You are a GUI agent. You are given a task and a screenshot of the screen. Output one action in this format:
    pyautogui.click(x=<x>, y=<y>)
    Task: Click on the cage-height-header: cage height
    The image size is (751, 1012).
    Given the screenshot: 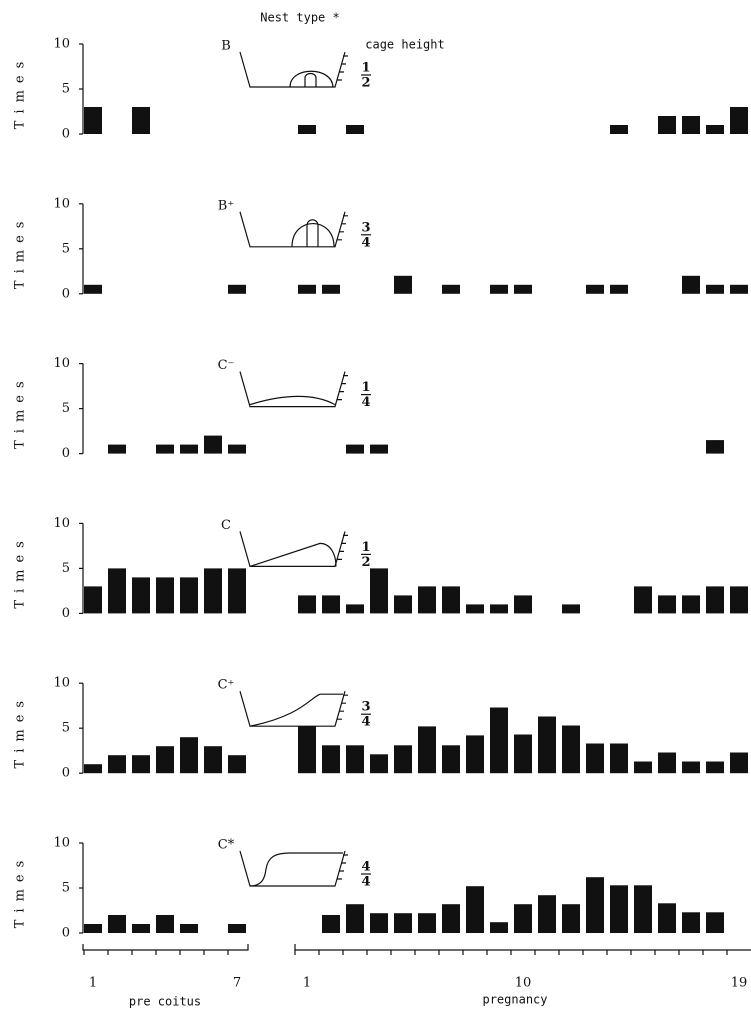 What is the action you would take?
    pyautogui.click(x=404, y=45)
    